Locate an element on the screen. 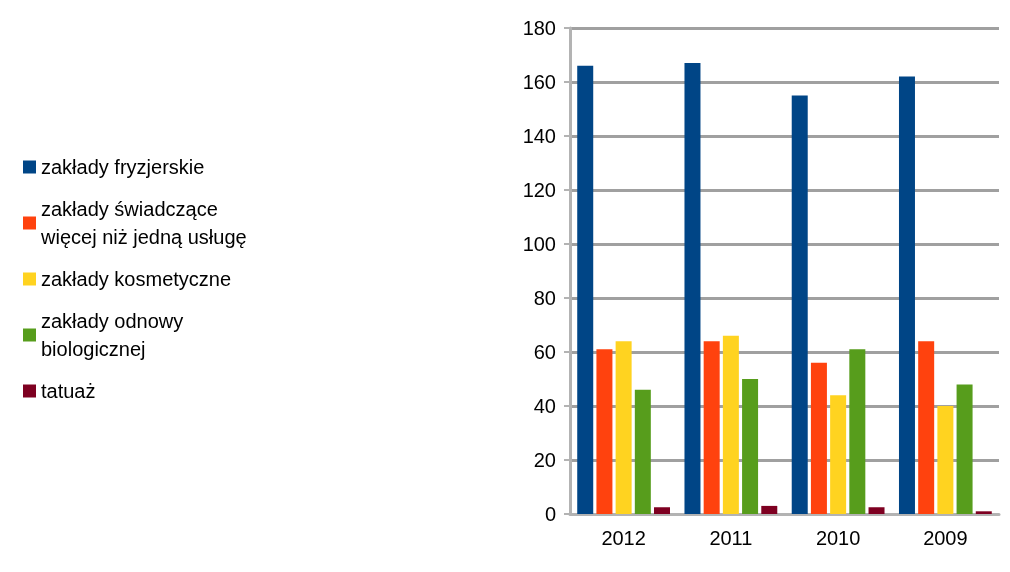  legend-label: zakłady kosmetyczne is located at coordinates (136, 279).